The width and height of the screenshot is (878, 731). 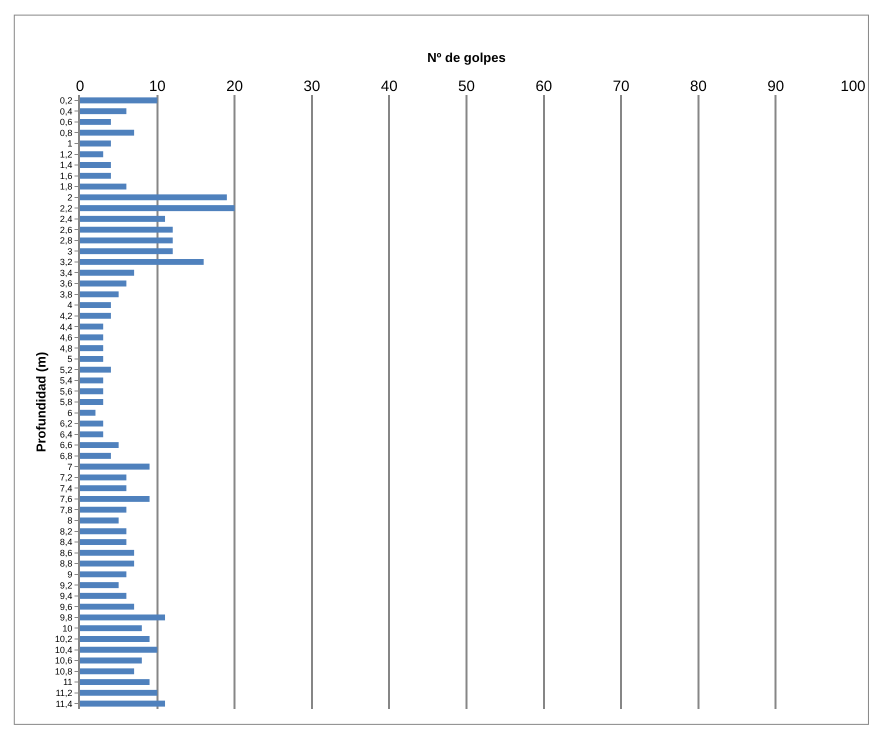 I want to click on y-tick-label: 8,2, so click(x=66, y=531).